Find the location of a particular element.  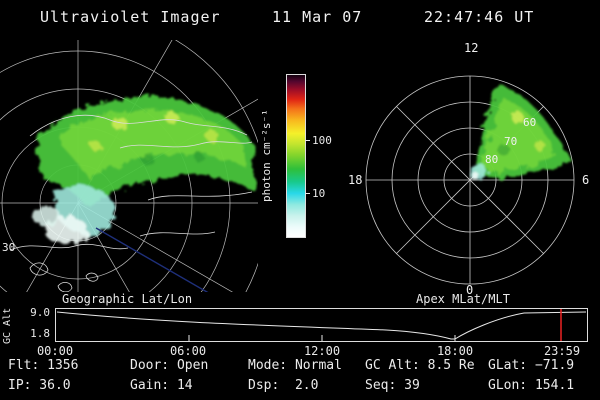

apex-panel-caption: Apex MLat/MLT is located at coordinates (463, 299).